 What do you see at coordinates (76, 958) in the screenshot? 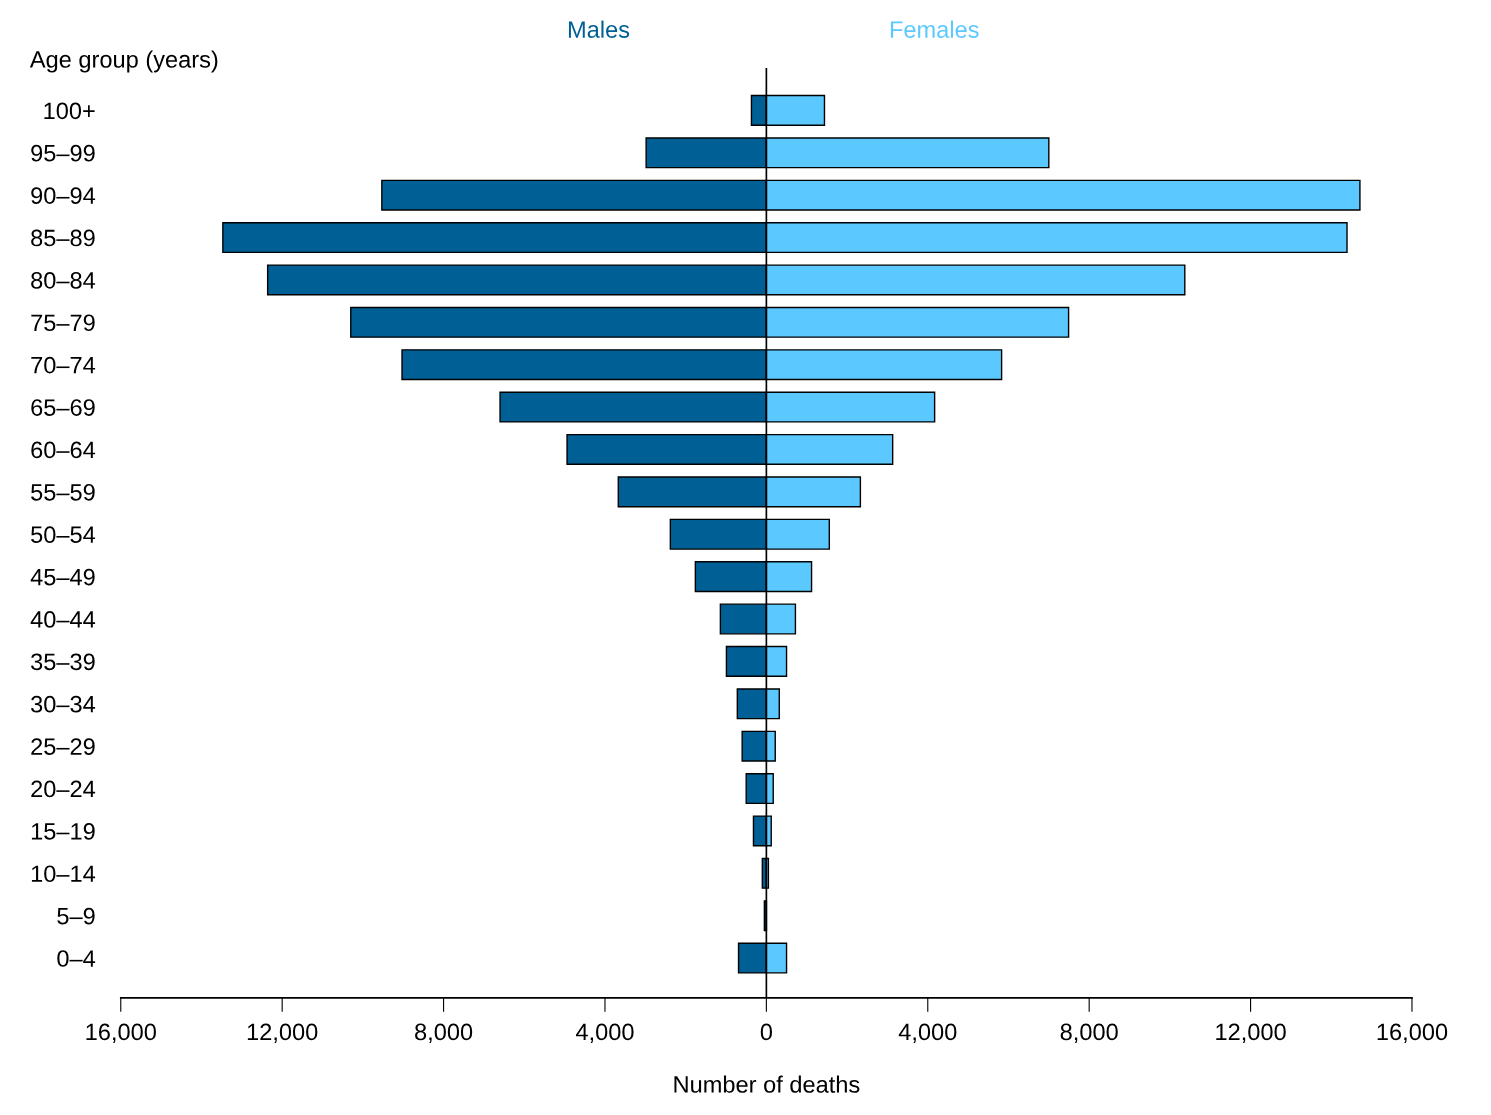
I see `y-tick-label: 0–4` at bounding box center [76, 958].